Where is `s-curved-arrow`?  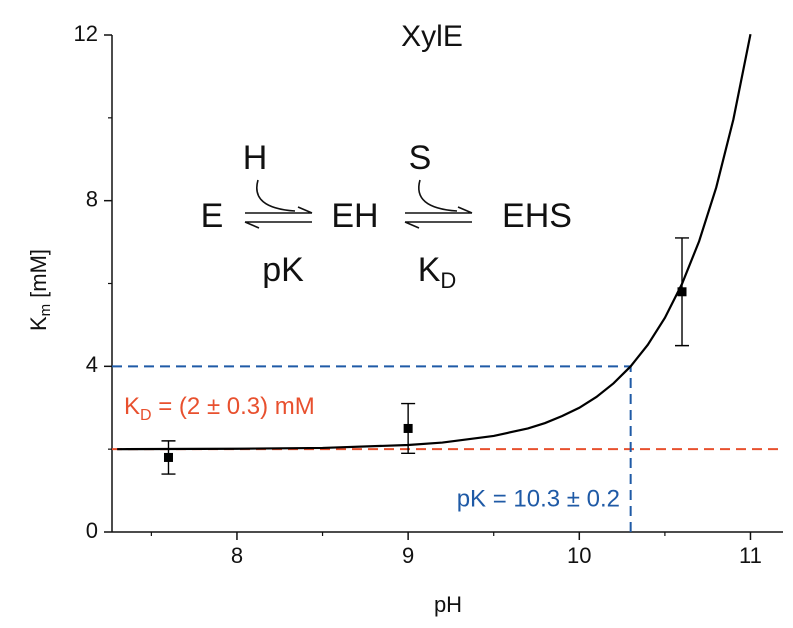
s-curved-arrow is located at coordinates (438, 195).